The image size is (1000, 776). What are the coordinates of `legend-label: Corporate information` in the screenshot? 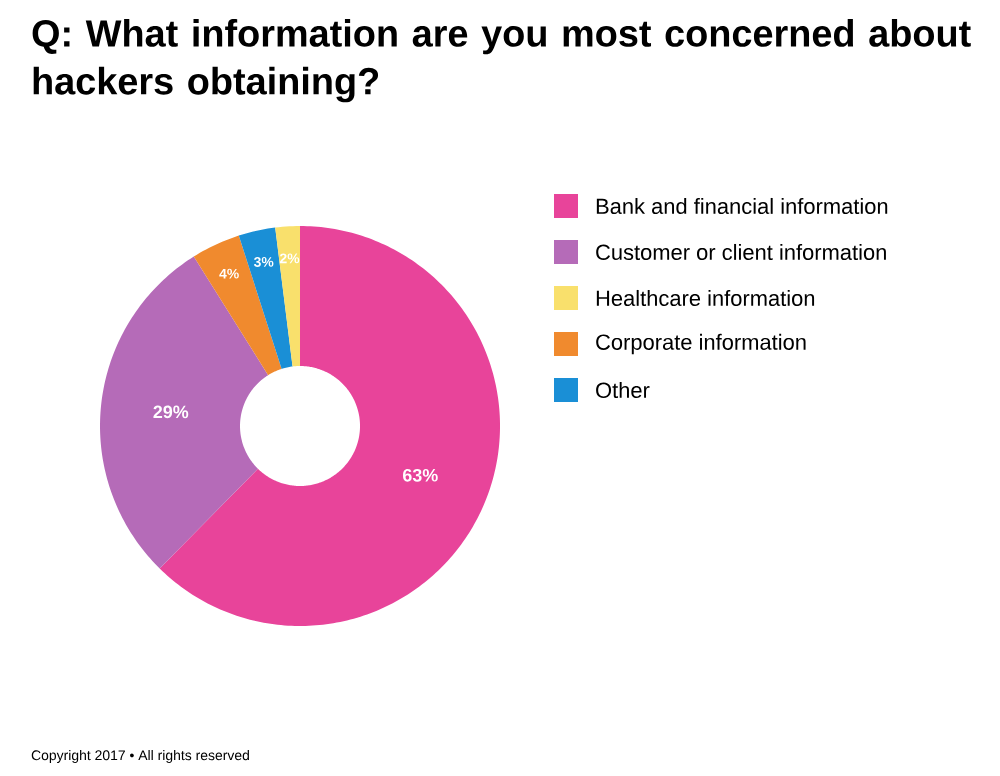 It's located at (701, 344).